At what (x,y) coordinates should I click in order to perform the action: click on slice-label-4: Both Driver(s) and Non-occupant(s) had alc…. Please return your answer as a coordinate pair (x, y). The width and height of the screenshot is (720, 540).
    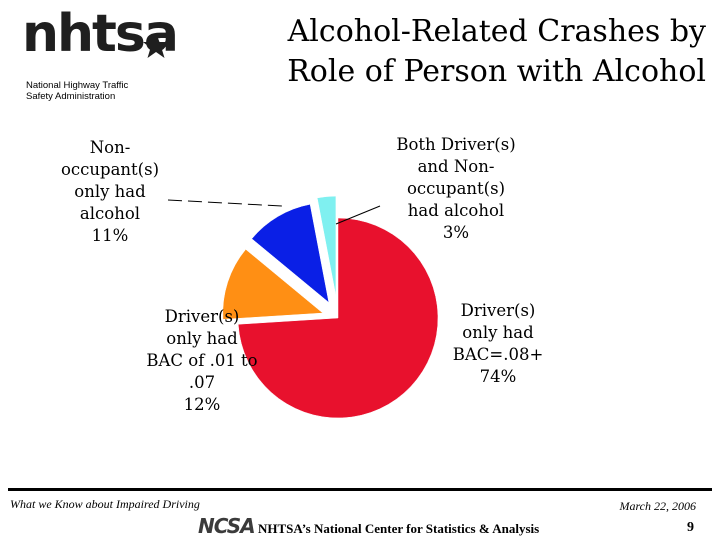
    Looking at the image, I should click on (455, 188).